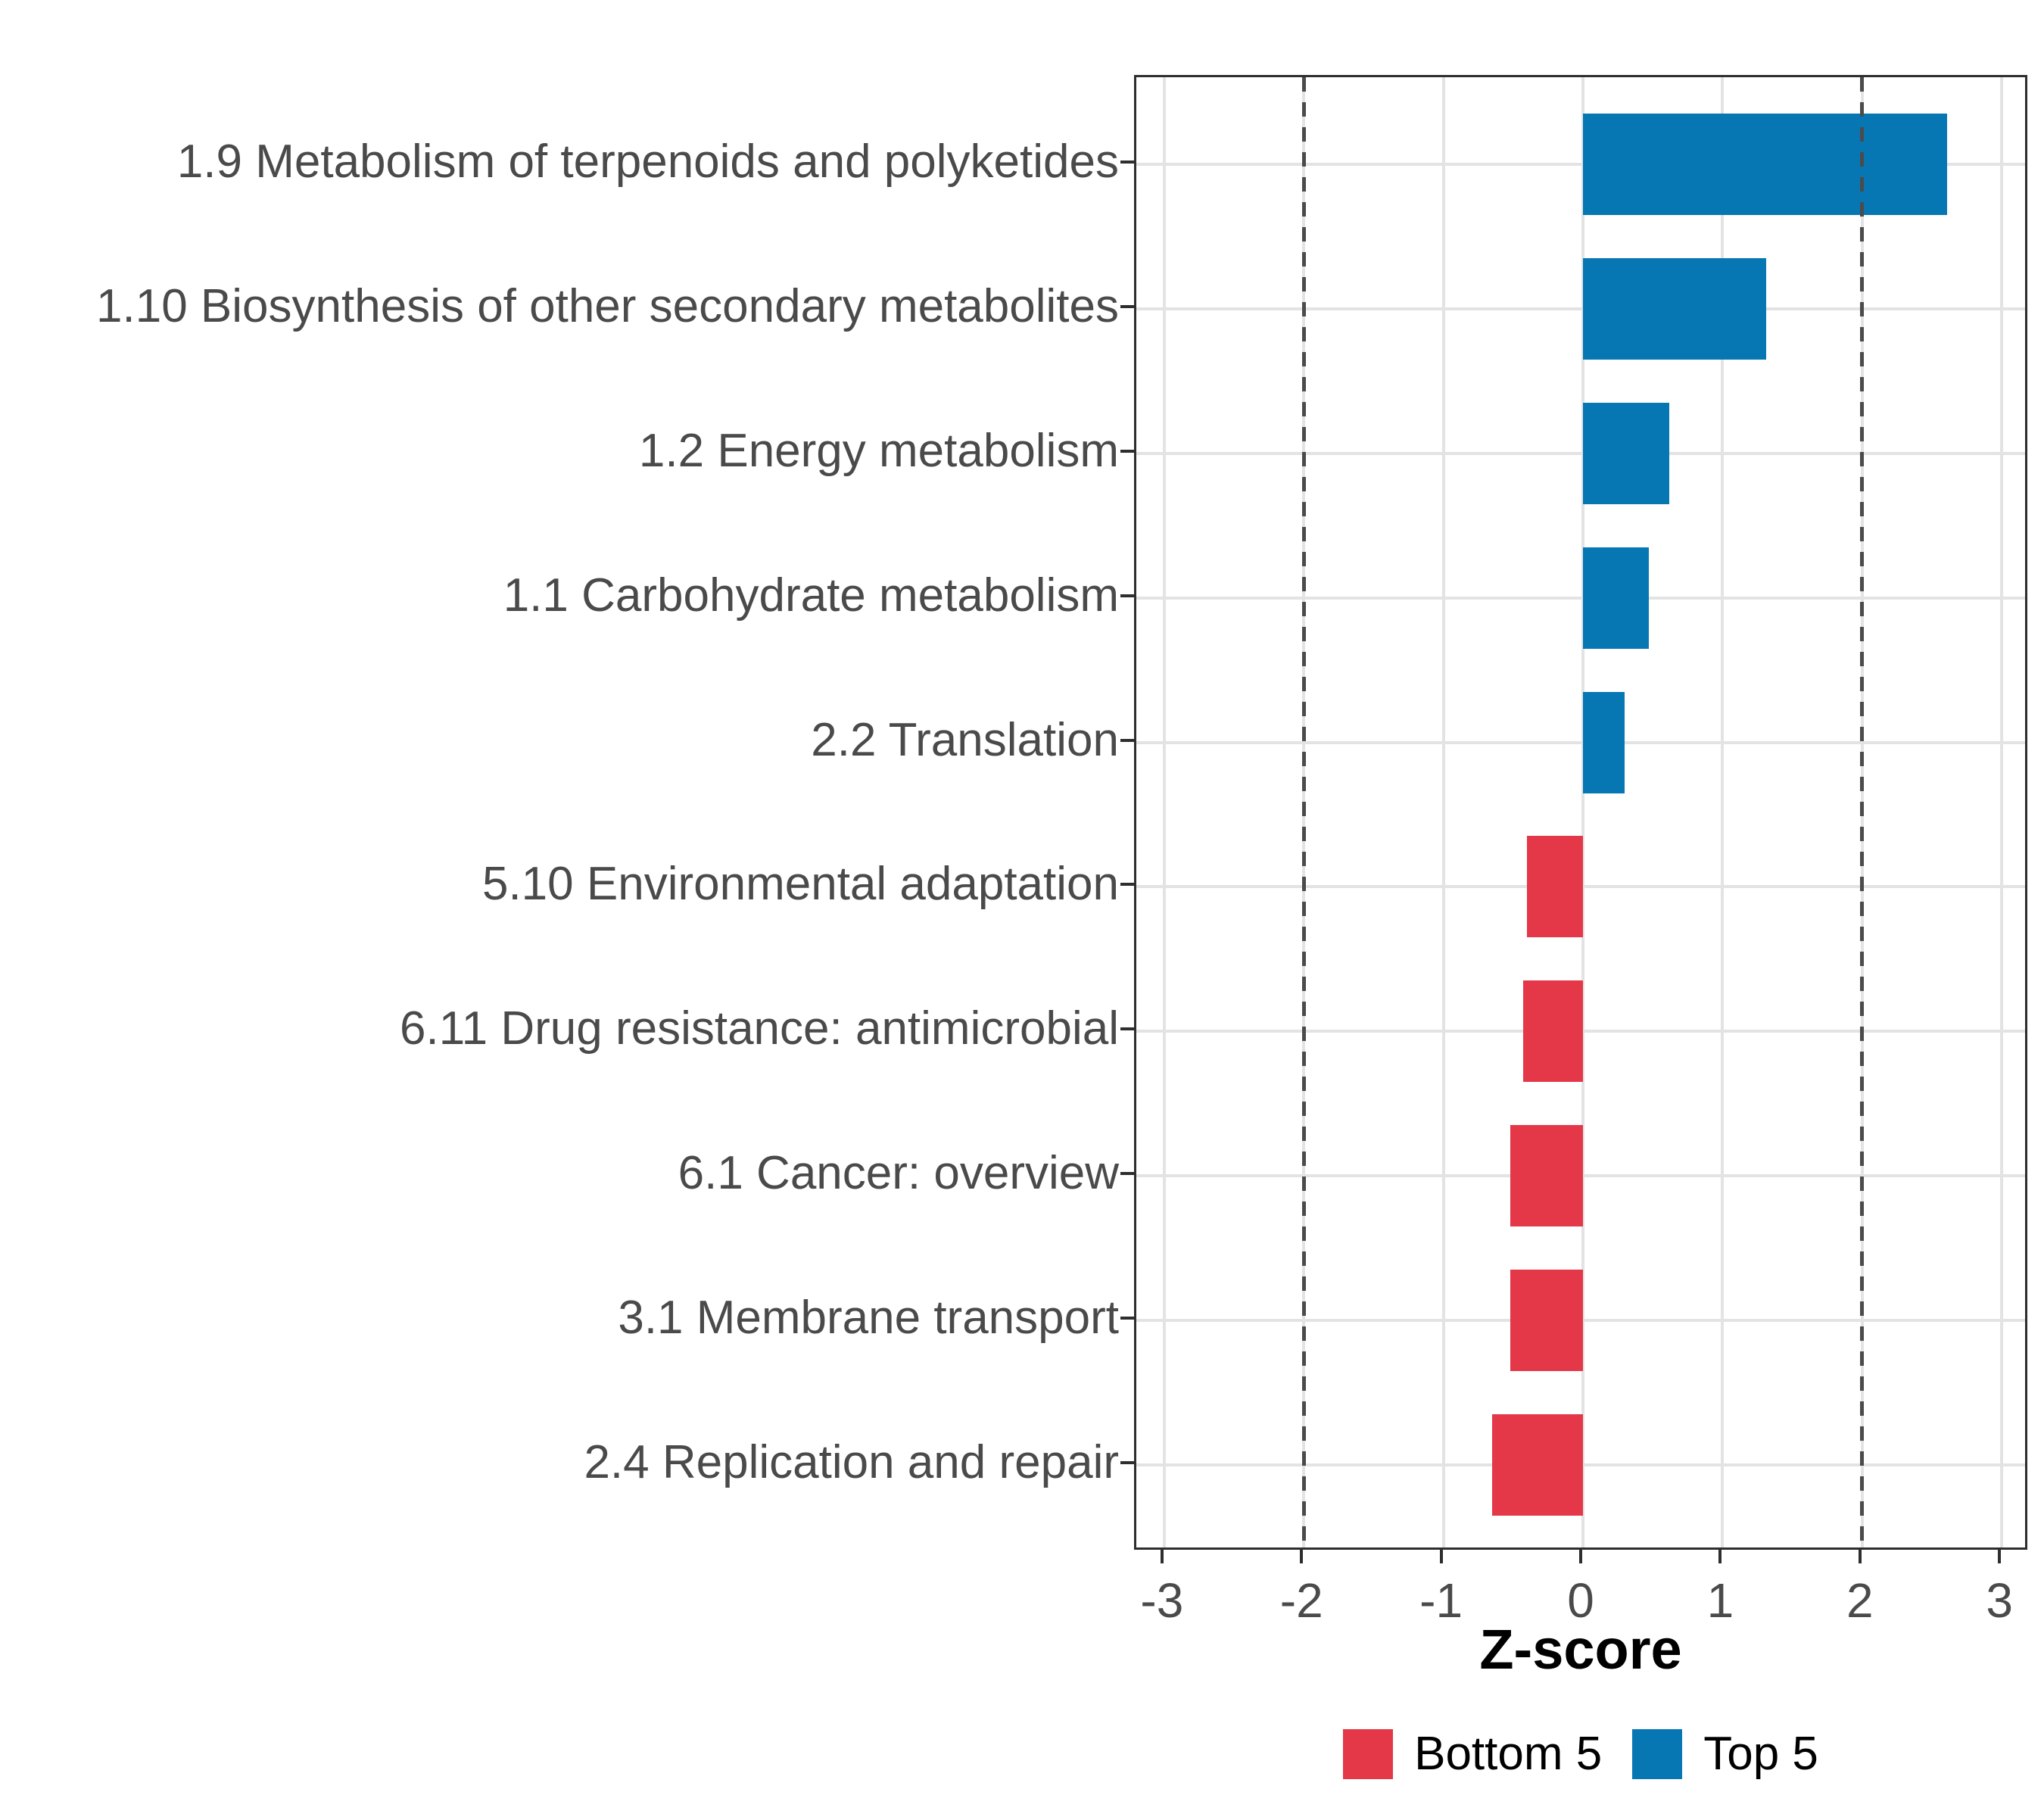 This screenshot has height=1817, width=2044. I want to click on y-axis-label: 5.10 Environmental adaptation, so click(800, 884).